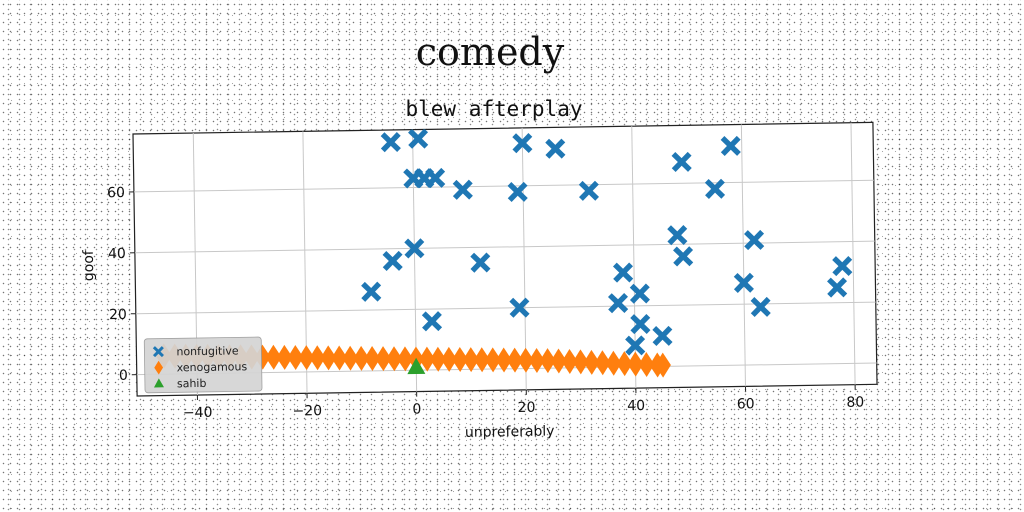 The width and height of the screenshot is (1024, 512). I want to click on y-tick-label: 40, so click(117, 254).